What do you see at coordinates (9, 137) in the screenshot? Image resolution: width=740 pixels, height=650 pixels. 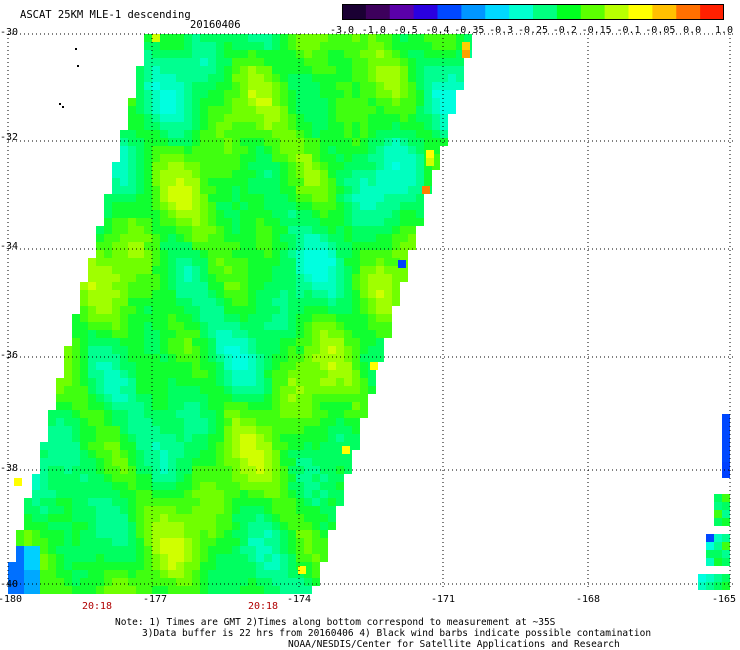 I see `lat-label: -32` at bounding box center [9, 137].